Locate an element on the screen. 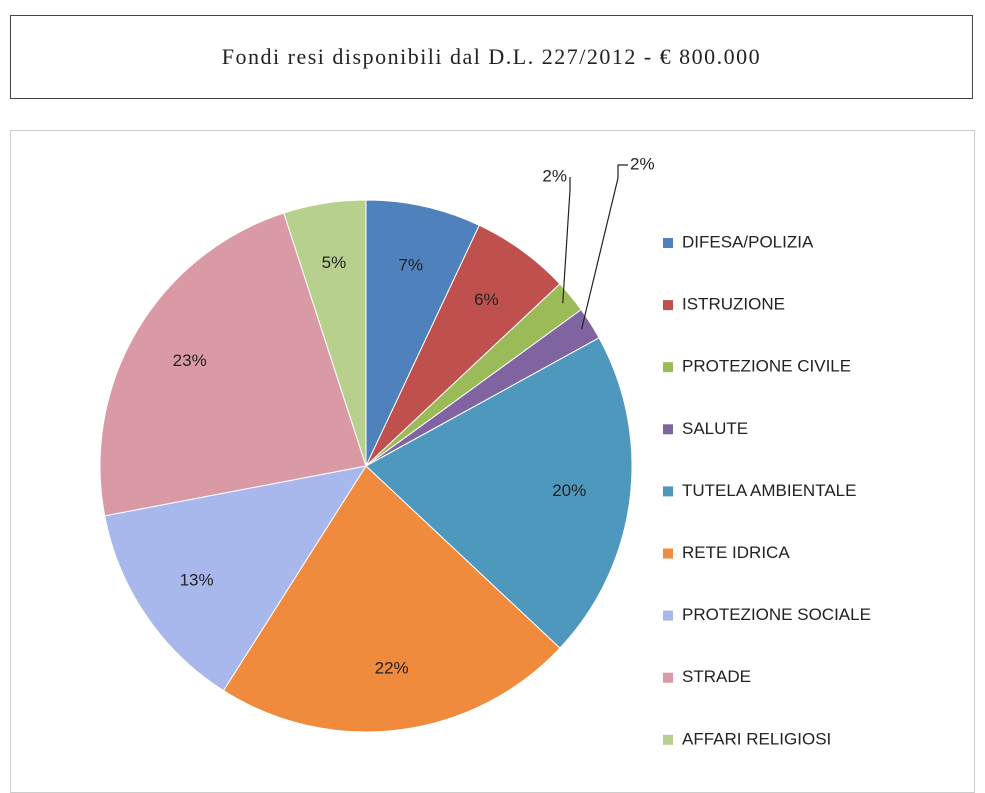  legend-label: STRADE is located at coordinates (716, 676).